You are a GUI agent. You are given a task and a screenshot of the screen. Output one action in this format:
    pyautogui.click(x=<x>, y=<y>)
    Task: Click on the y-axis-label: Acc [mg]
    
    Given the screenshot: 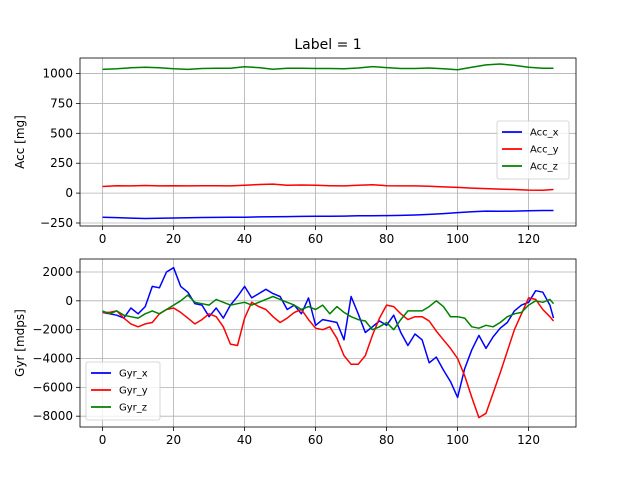 What is the action you would take?
    pyautogui.click(x=20, y=142)
    